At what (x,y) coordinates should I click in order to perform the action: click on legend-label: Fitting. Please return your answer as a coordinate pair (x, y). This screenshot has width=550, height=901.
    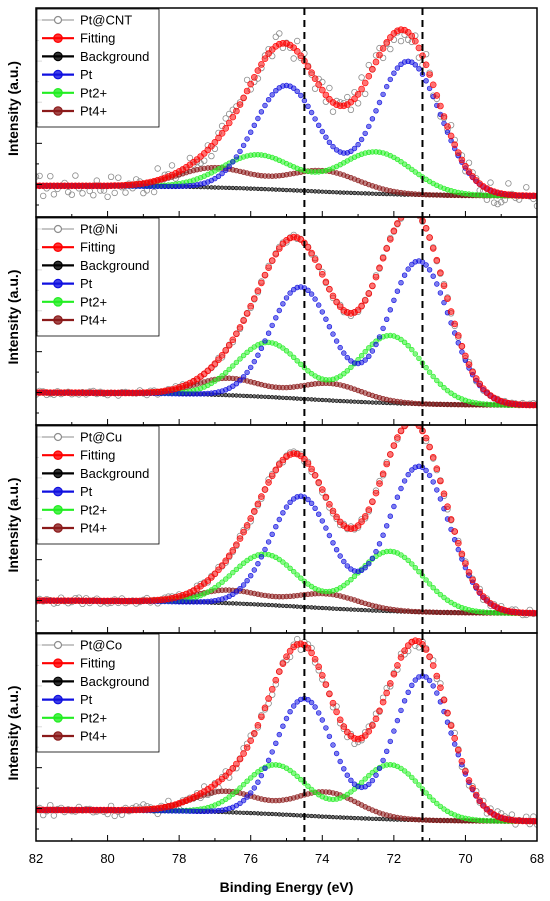
    Looking at the image, I should click on (97, 247).